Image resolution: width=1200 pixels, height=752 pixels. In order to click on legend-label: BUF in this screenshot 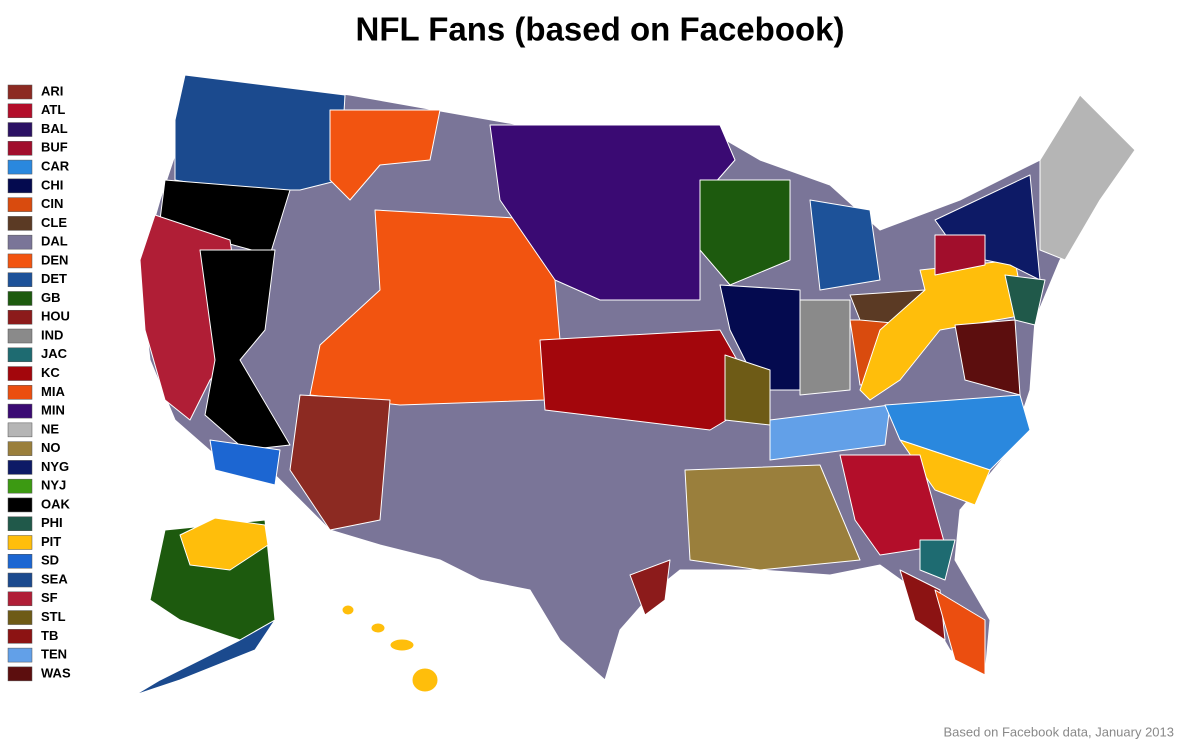, I will do `click(54, 147)`.